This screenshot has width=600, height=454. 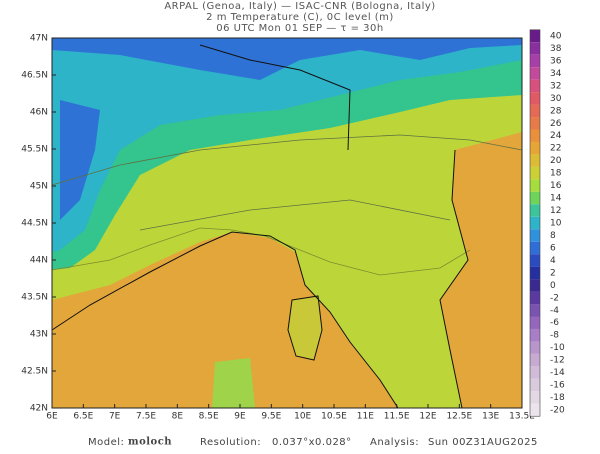 What do you see at coordinates (178, 417) in the screenshot?
I see `lon-tick-label: 8E` at bounding box center [178, 417].